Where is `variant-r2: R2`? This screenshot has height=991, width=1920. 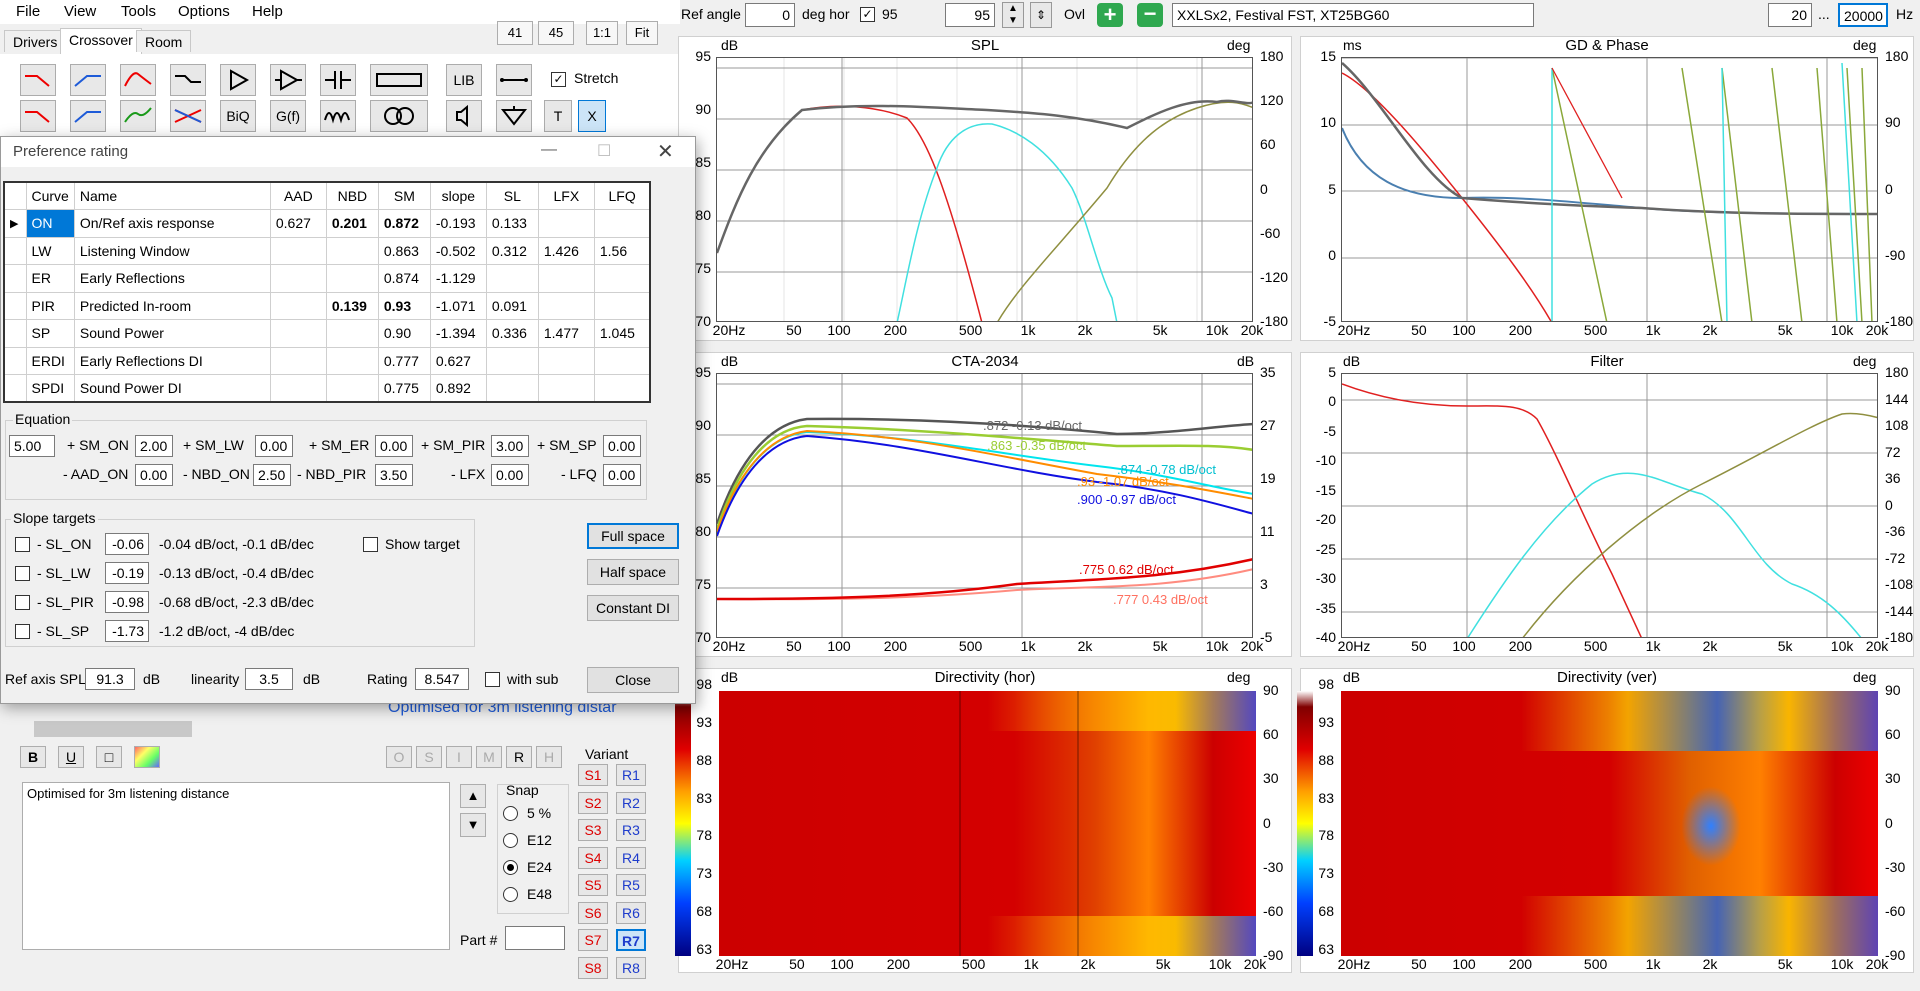 variant-r2: R2 is located at coordinates (631, 803).